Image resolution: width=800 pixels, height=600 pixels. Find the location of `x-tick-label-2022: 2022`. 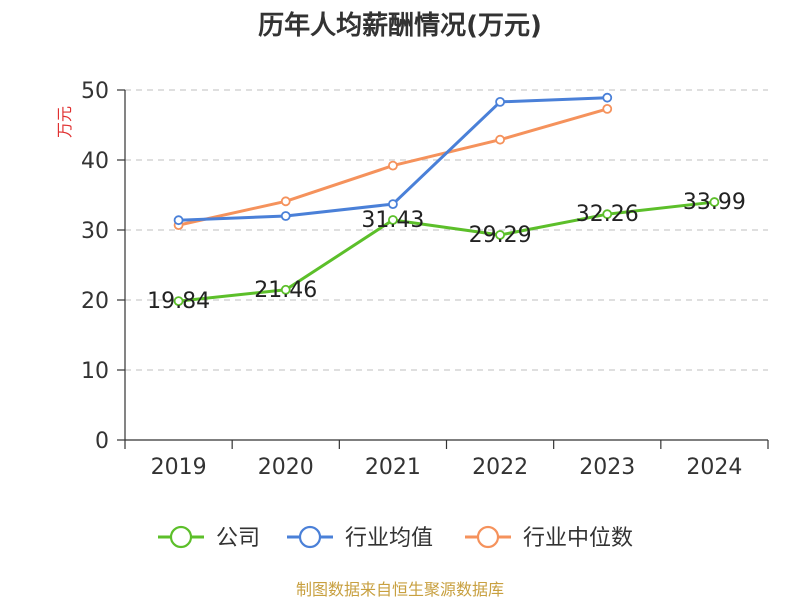

x-tick-label-2022: 2022 is located at coordinates (500, 467).